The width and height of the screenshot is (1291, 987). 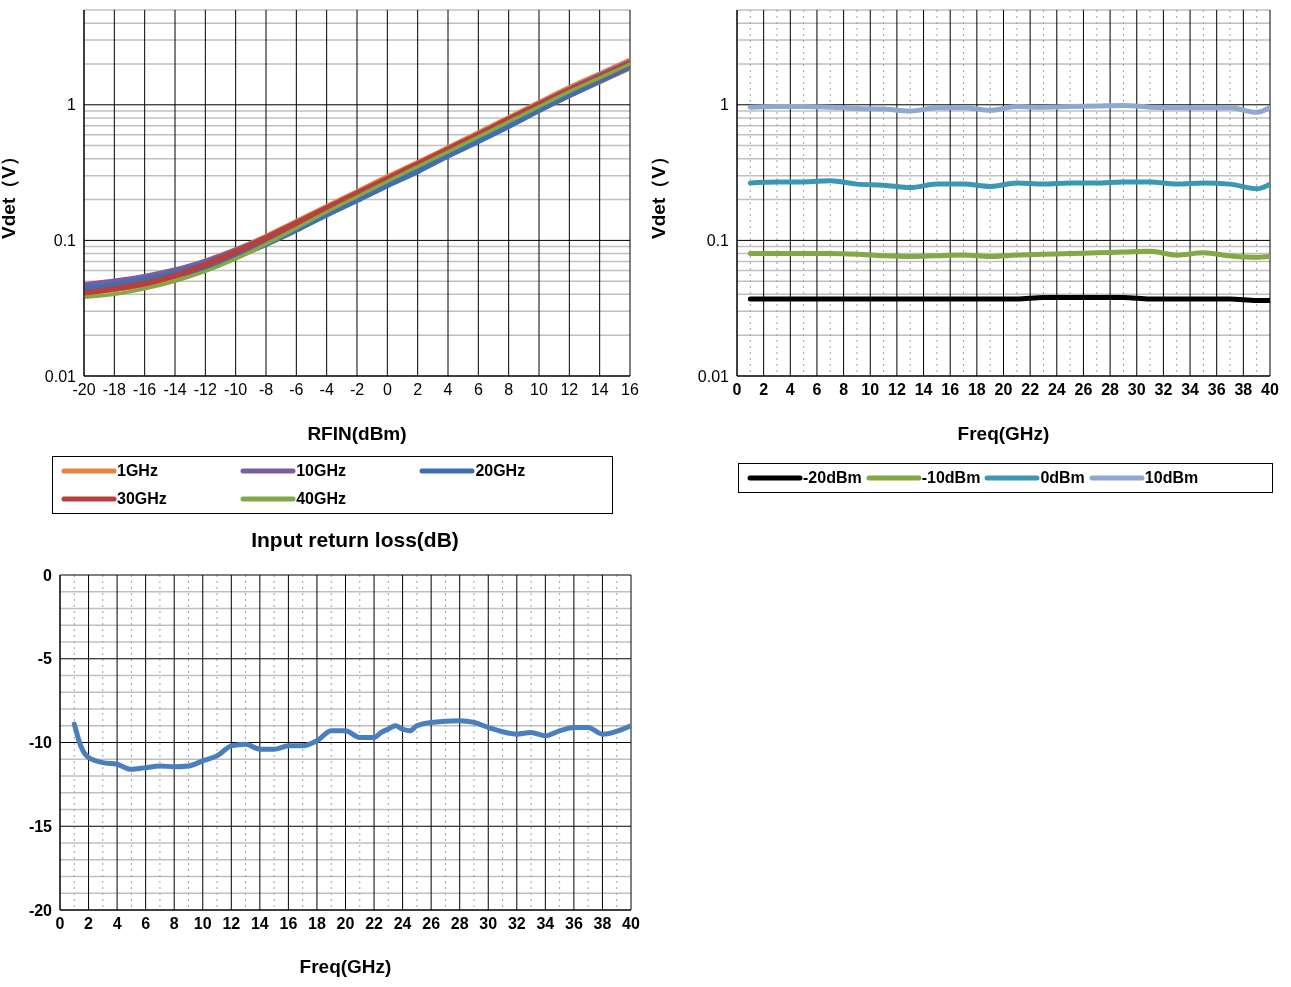 What do you see at coordinates (713, 376) in the screenshot?
I see `y-tick-label: 0.01` at bounding box center [713, 376].